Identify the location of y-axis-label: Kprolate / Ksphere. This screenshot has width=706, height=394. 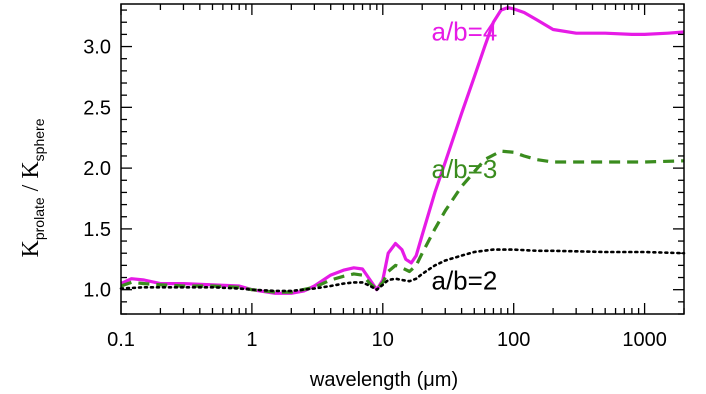
(32, 187).